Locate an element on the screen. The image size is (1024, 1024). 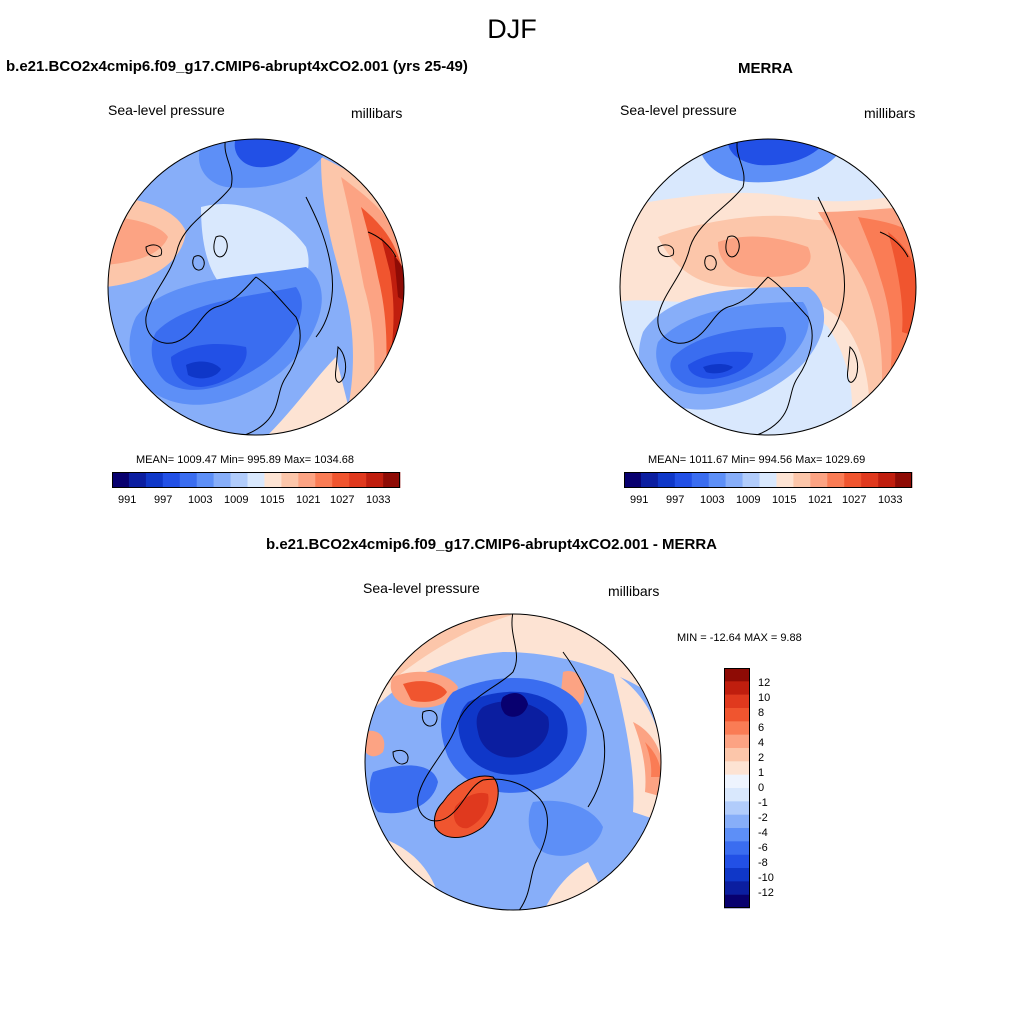
model-colorbar-tick: 1009 is located at coordinates (236, 500).